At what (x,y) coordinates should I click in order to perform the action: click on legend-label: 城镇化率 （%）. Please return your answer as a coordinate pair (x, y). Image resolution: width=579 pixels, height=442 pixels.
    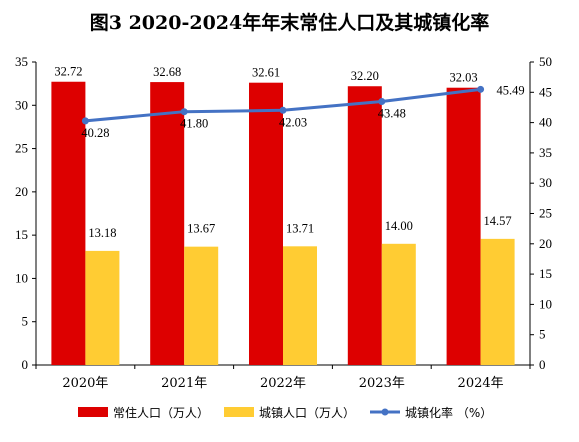
    Looking at the image, I should click on (448, 412).